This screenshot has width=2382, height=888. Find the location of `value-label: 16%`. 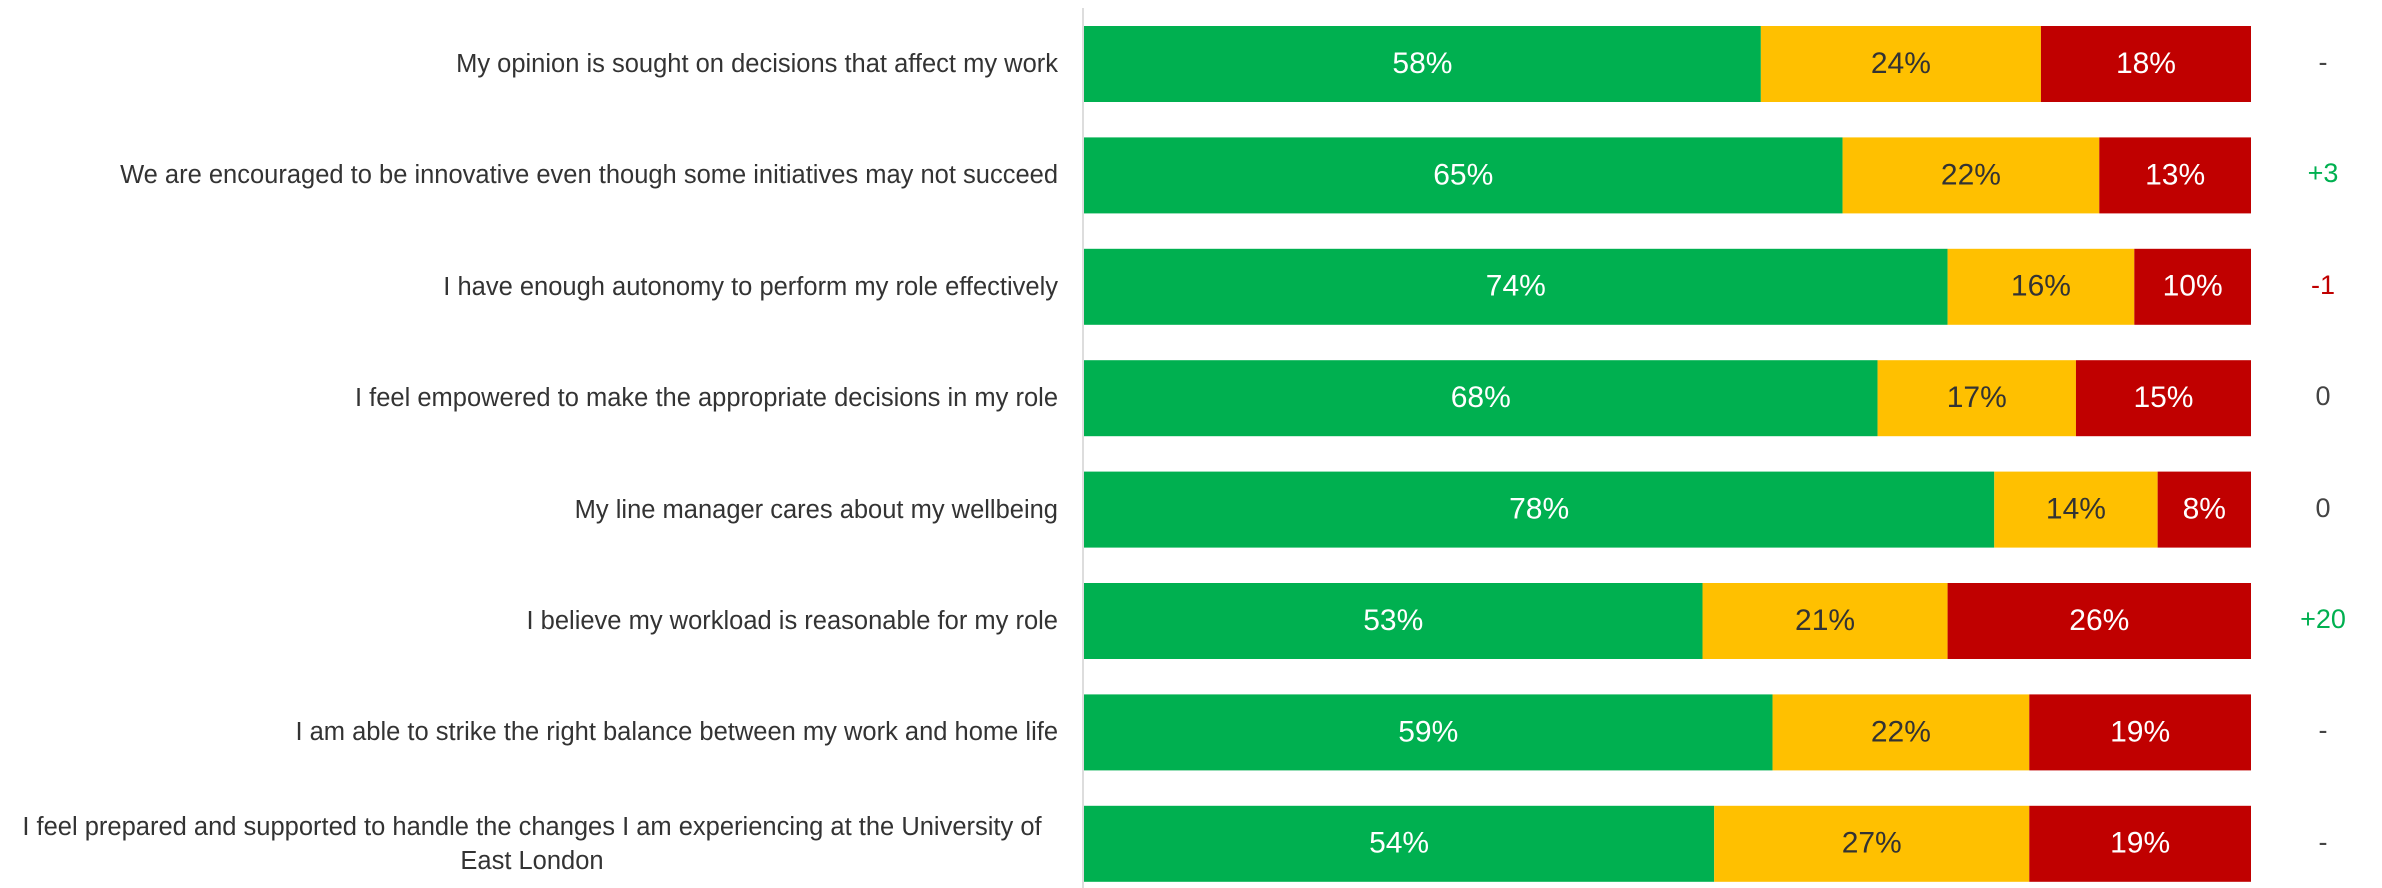

value-label: 16% is located at coordinates (2041, 286).